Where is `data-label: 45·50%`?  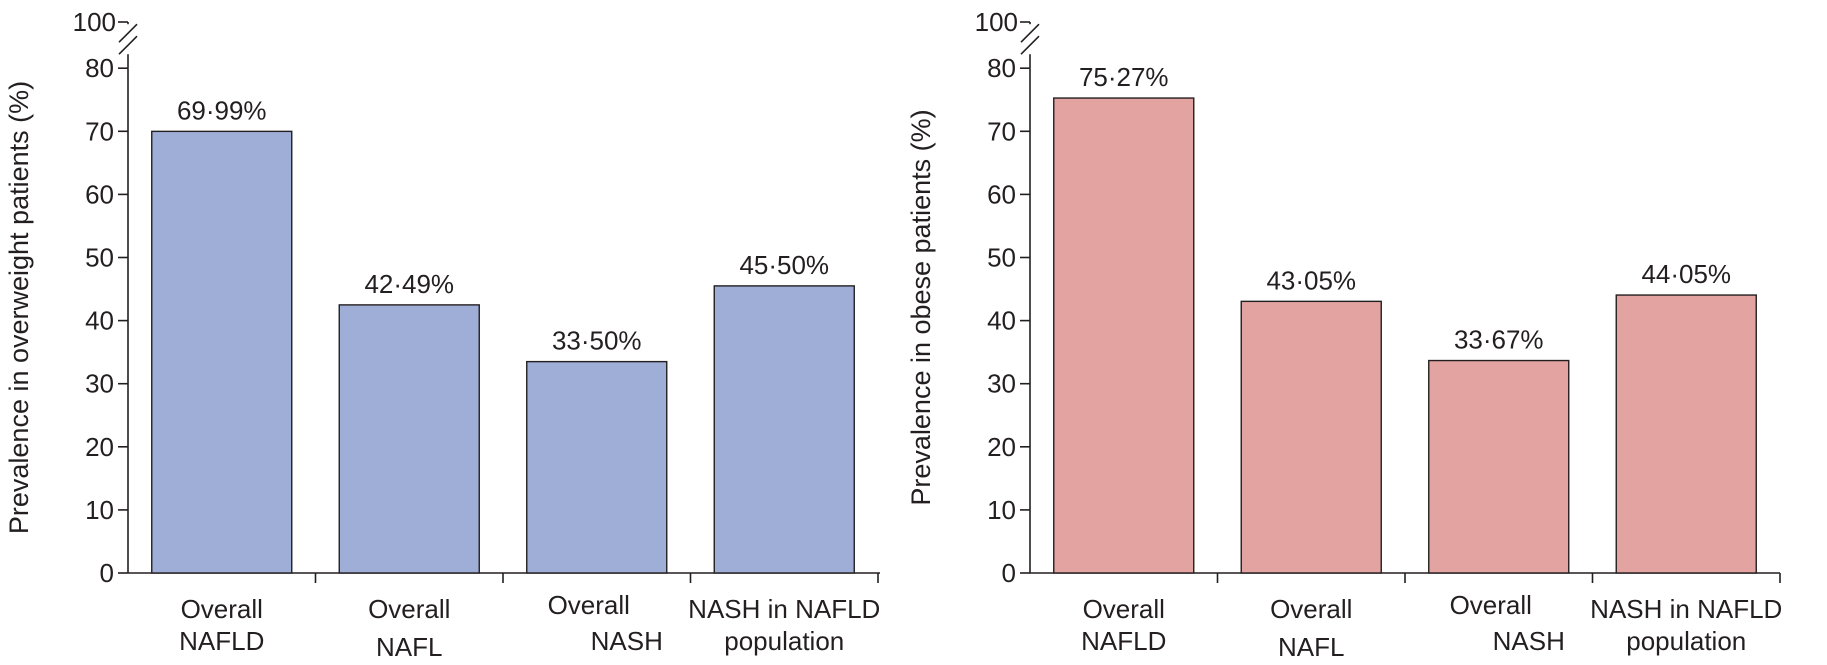 data-label: 45·50% is located at coordinates (784, 265).